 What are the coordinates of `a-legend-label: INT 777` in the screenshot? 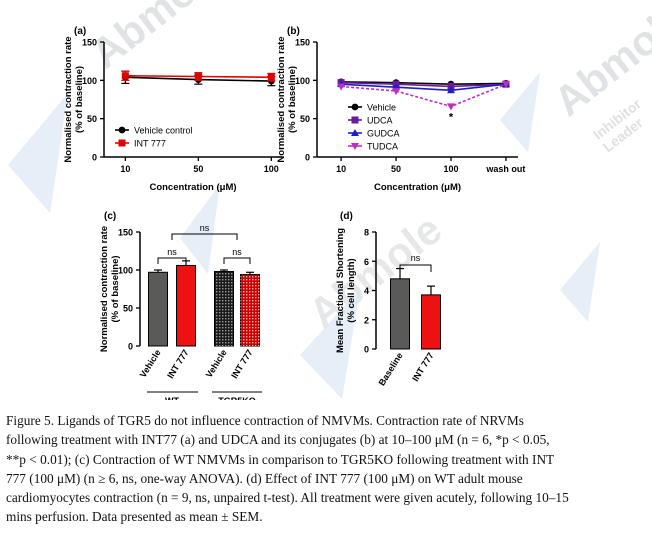 It's located at (150, 144).